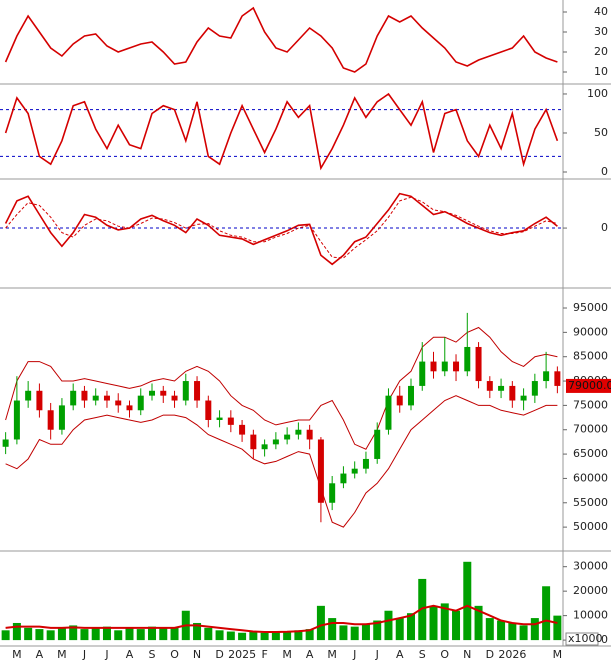  I want to click on y-tick-label: 10, so click(601, 71).